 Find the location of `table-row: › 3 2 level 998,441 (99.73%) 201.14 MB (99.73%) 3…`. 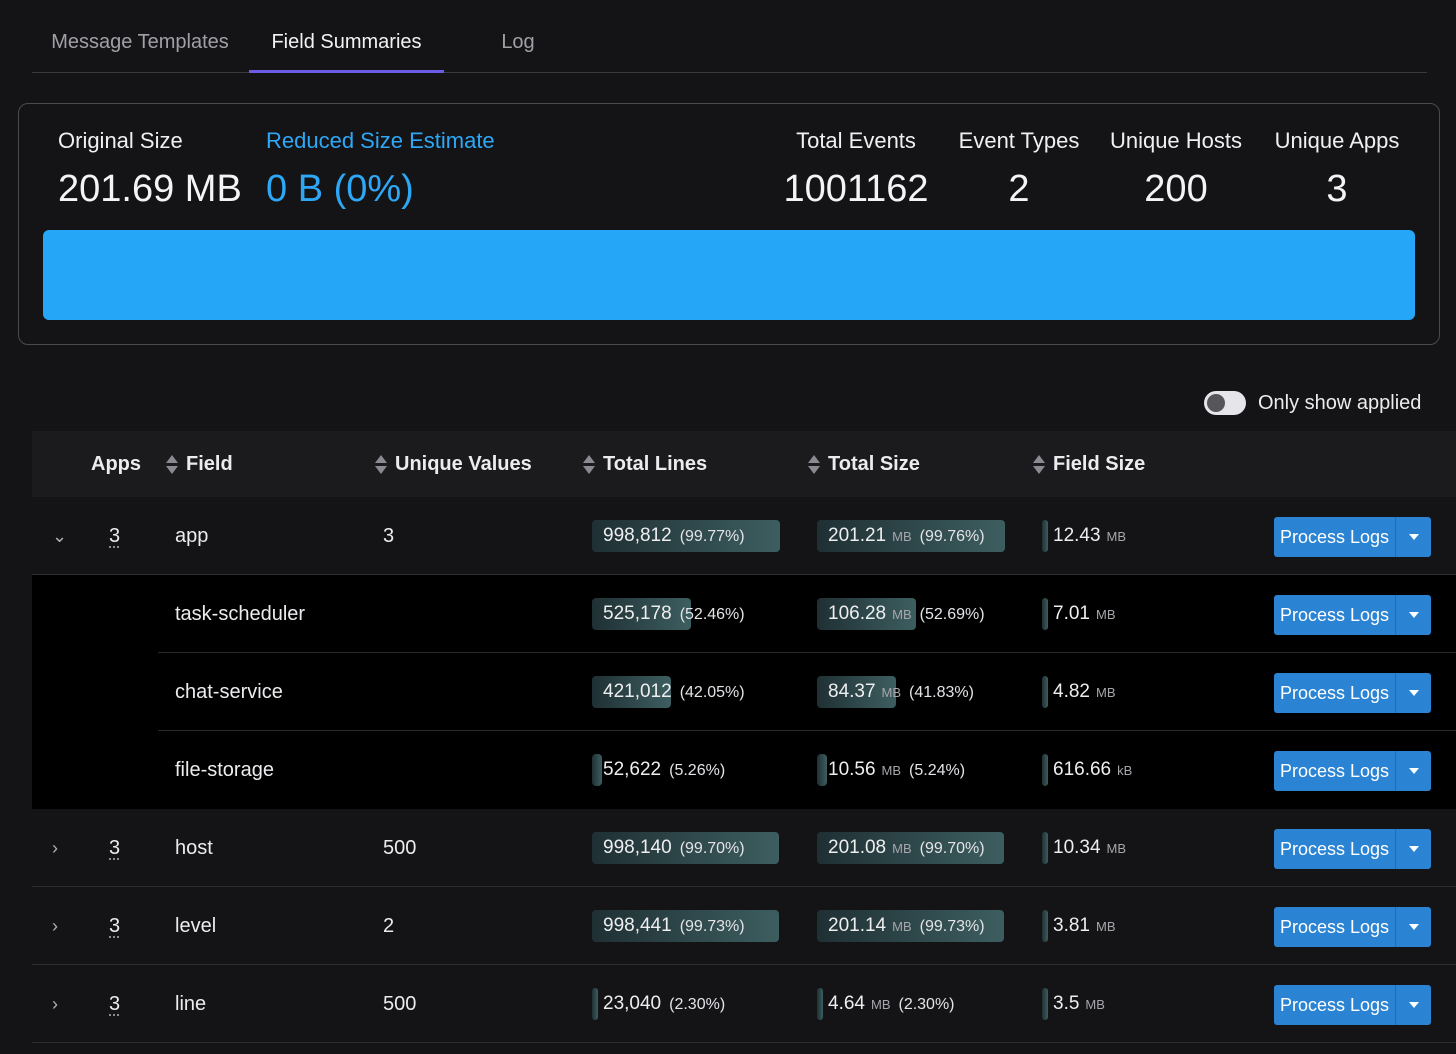

table-row: › 3 2 level 998,441 (99.73%) 201.14 MB (99.73%) 3… is located at coordinates (744, 926).